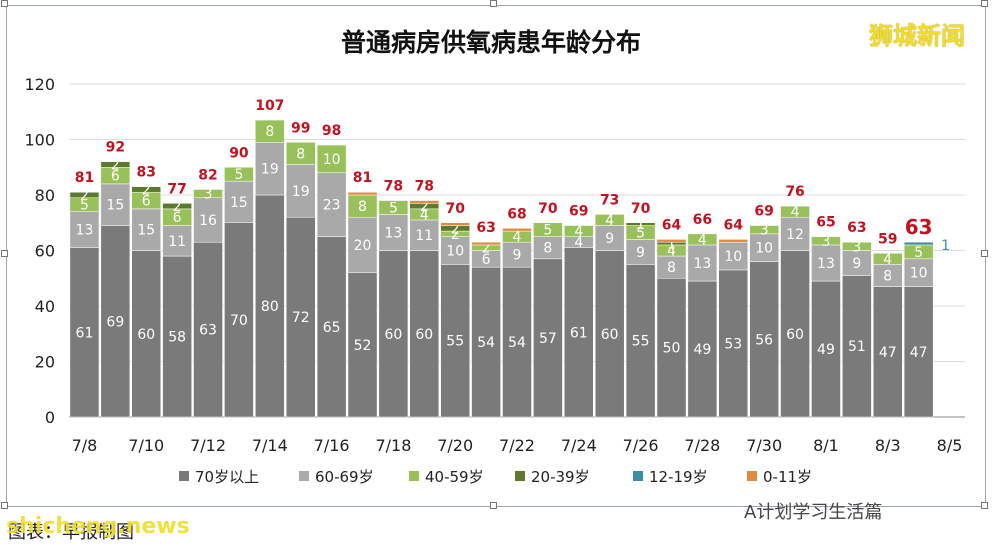 Image resolution: width=994 pixels, height=550 pixels. What do you see at coordinates (887, 239) in the screenshot?
I see `bar-total-label: 59` at bounding box center [887, 239].